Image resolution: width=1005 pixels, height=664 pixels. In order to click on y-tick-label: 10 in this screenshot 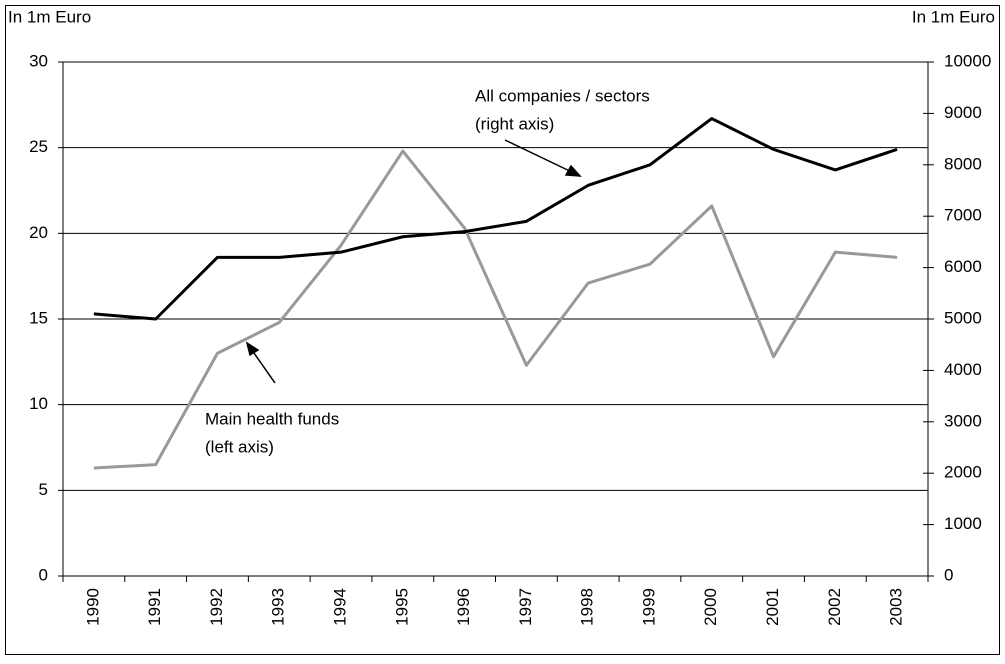, I will do `click(38, 403)`.